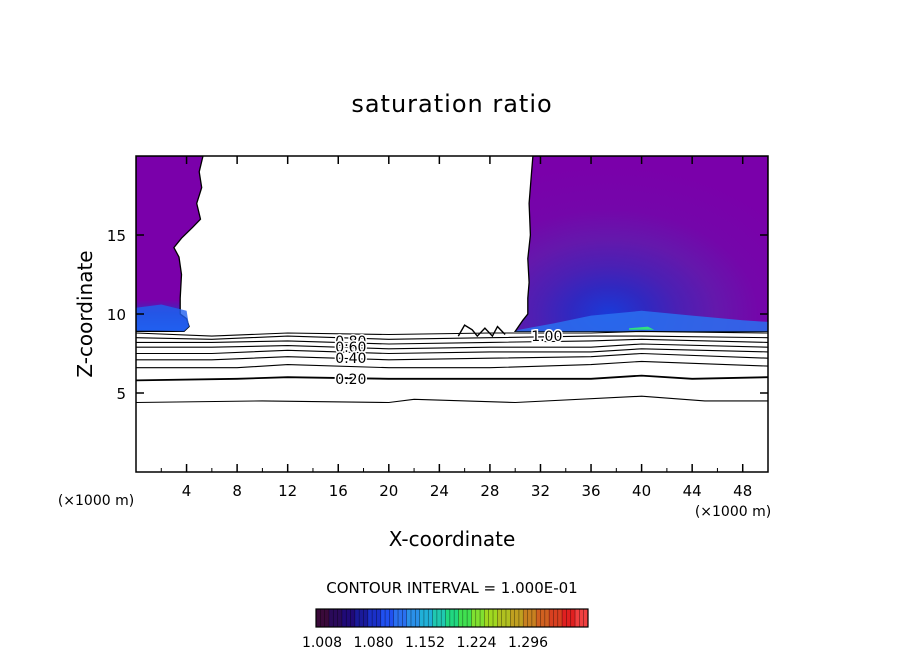  Describe the element at coordinates (373, 643) in the screenshot. I see `colorbar-tick-label: 1.080` at that location.